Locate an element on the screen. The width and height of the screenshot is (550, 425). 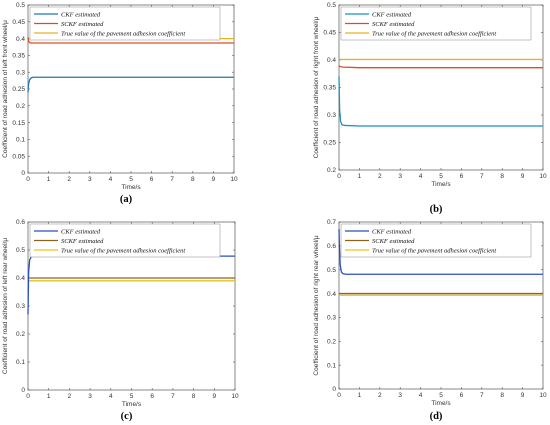
panel-label: (a) is located at coordinates (126, 199).